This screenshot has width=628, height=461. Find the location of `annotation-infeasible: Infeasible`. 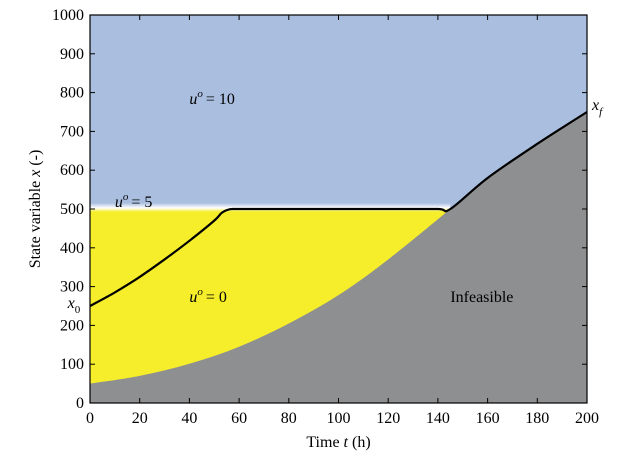

annotation-infeasible: Infeasible is located at coordinates (481, 297).